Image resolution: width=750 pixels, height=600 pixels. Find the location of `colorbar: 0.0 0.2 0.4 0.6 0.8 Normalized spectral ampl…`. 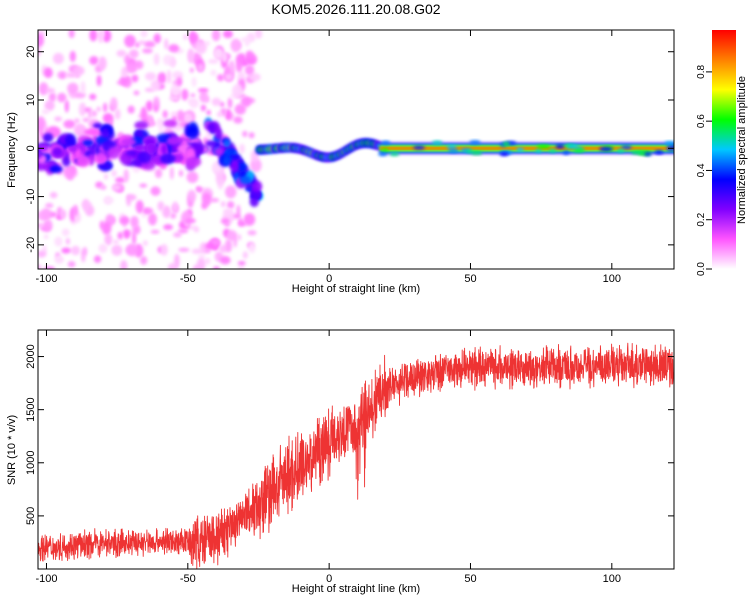

colorbar: 0.0 0.2 0.4 0.6 0.8 Normalized spectral ampl… is located at coordinates (722, 153).